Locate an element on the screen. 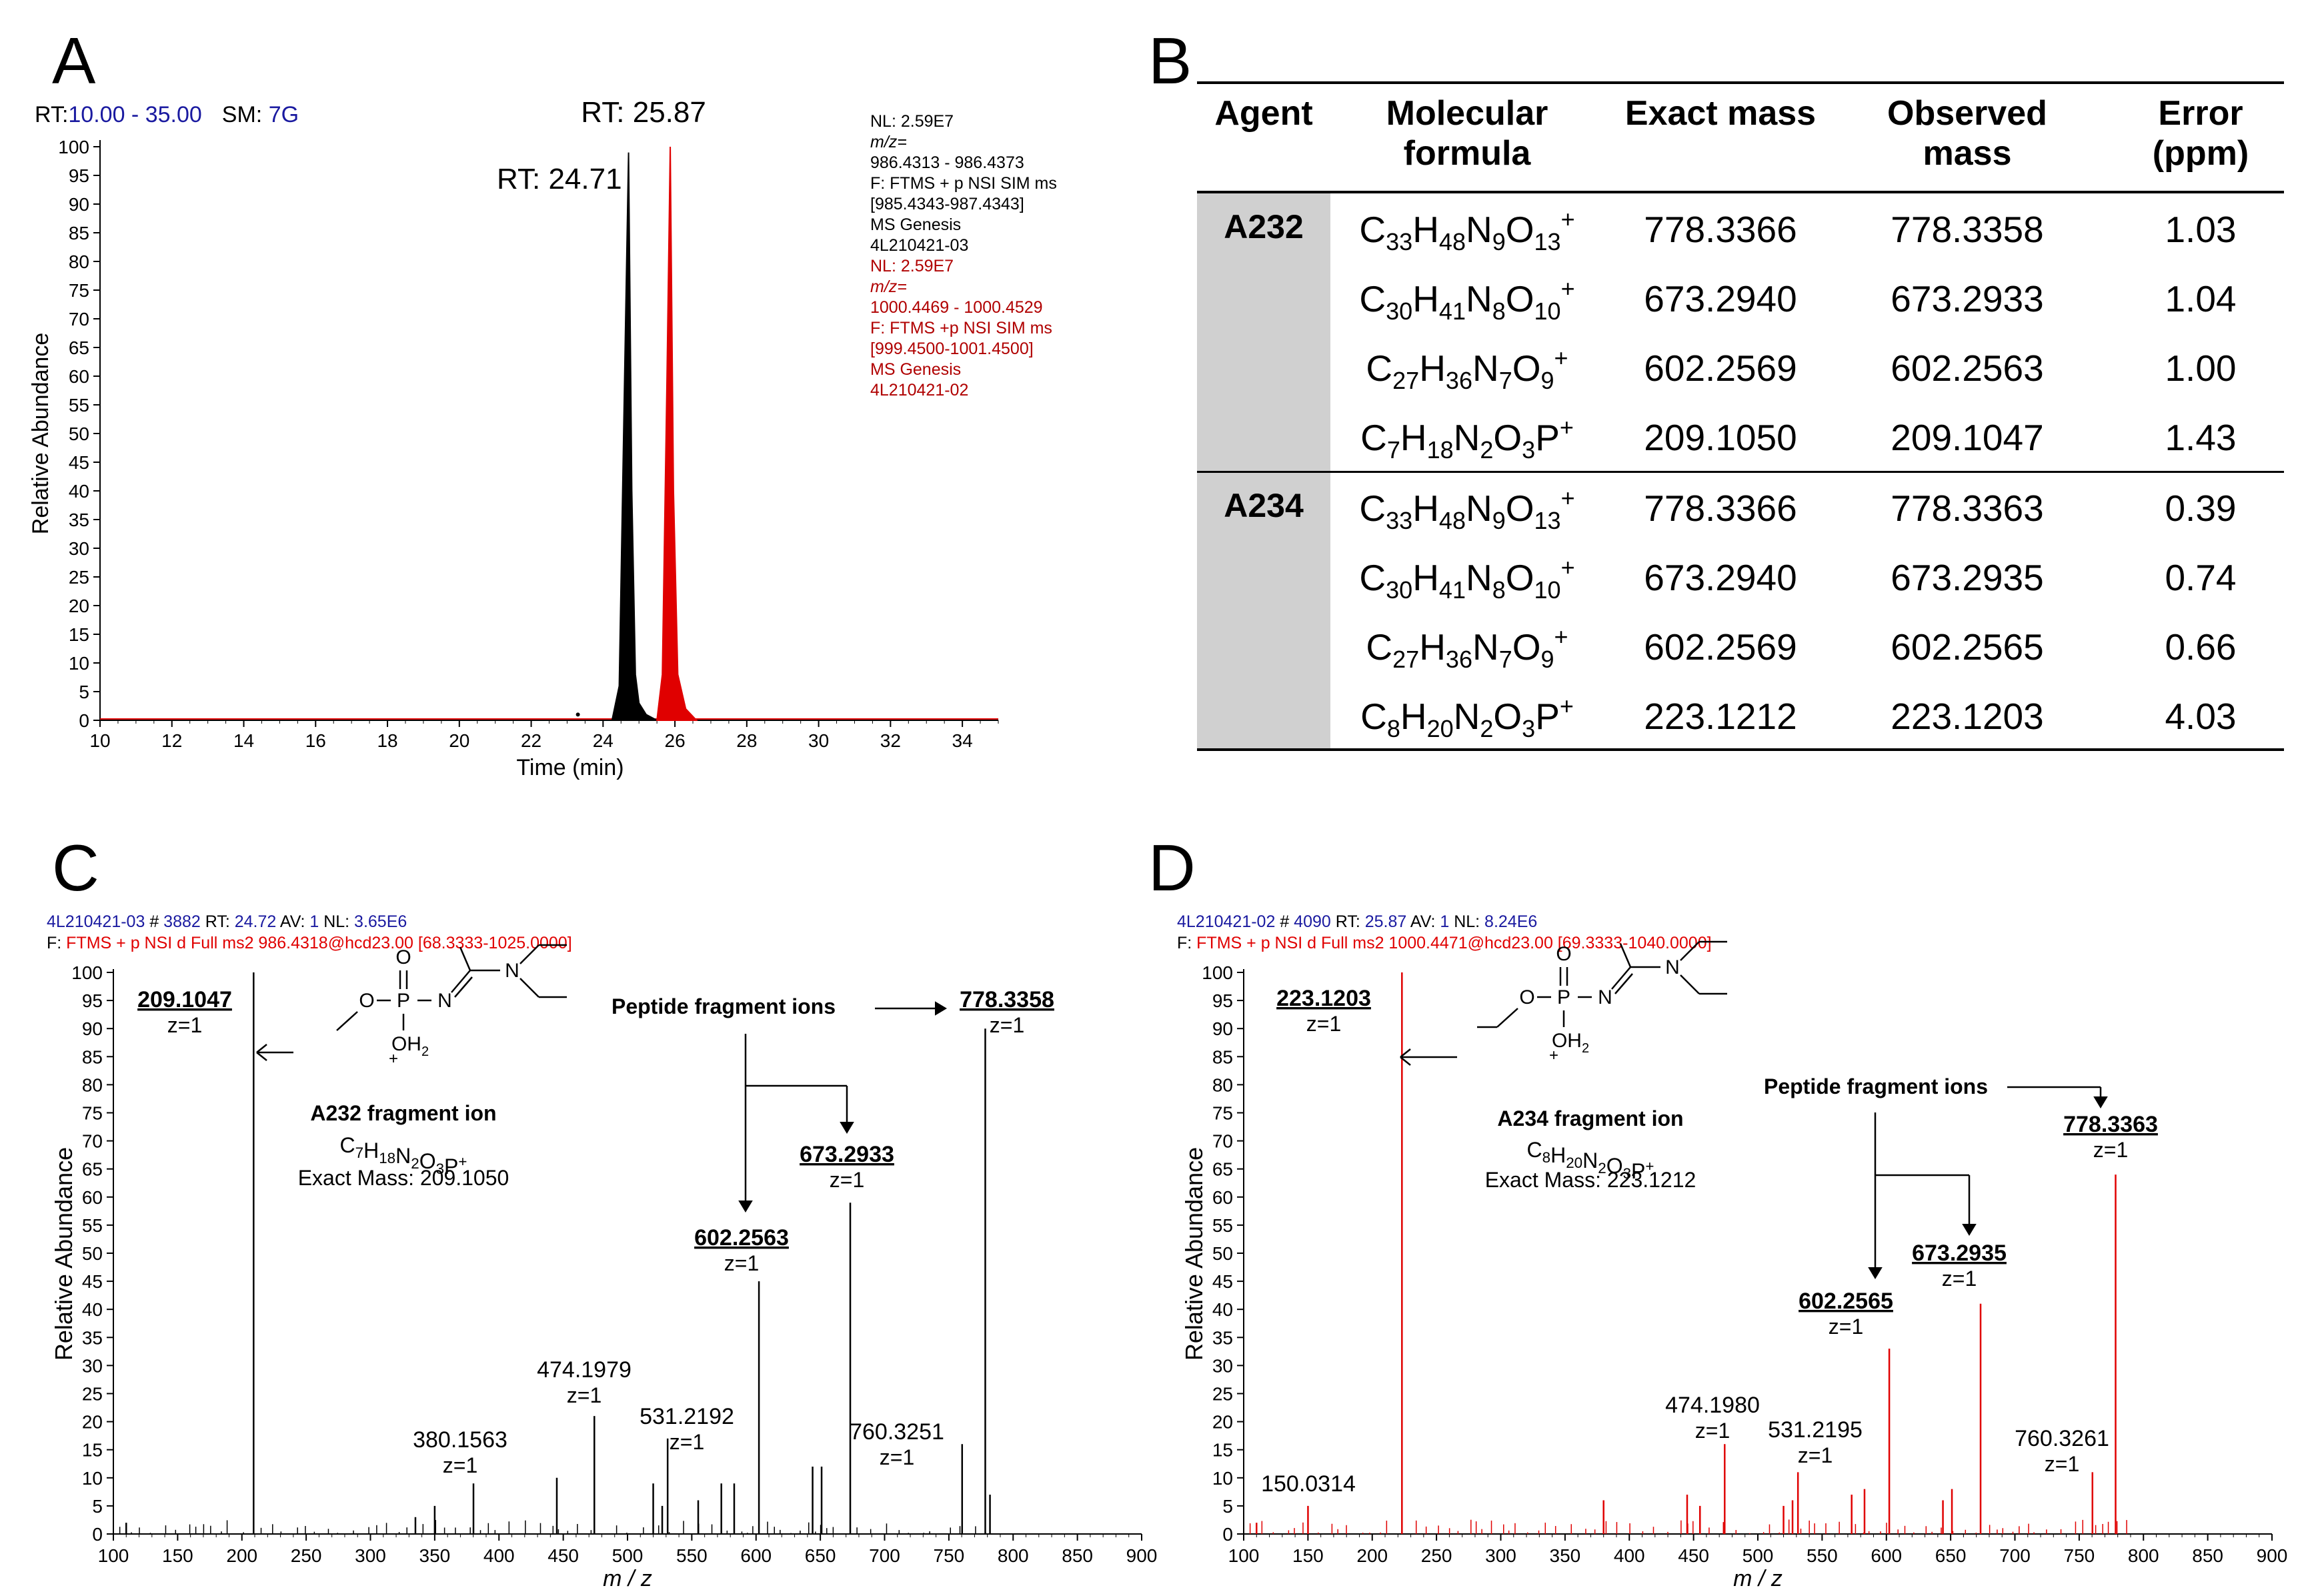 The width and height of the screenshot is (2324, 1590). x-tick-label: 800 is located at coordinates (1013, 1555).